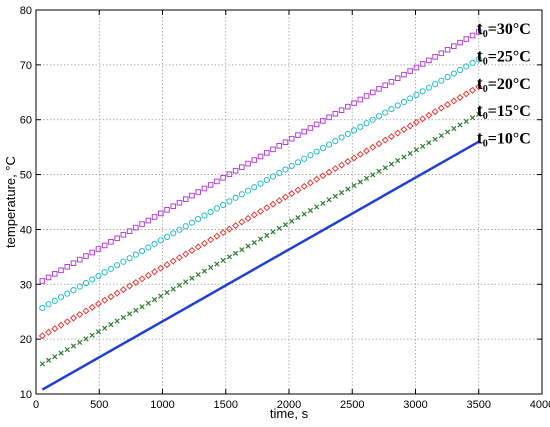 The width and height of the screenshot is (550, 427). Describe the element at coordinates (26, 285) in the screenshot. I see `y-tick-label: 30` at that location.